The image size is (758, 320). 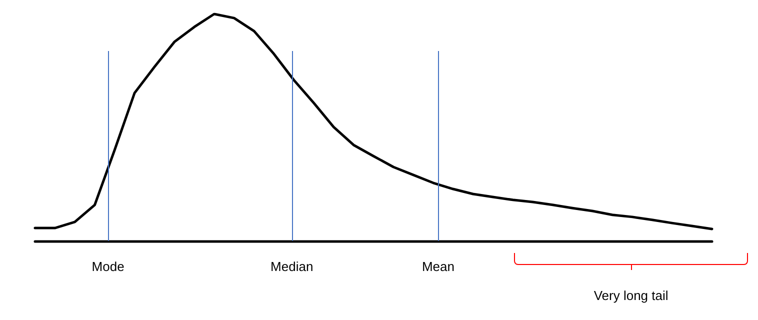 What do you see at coordinates (108, 266) in the screenshot?
I see `text: Mode` at bounding box center [108, 266].